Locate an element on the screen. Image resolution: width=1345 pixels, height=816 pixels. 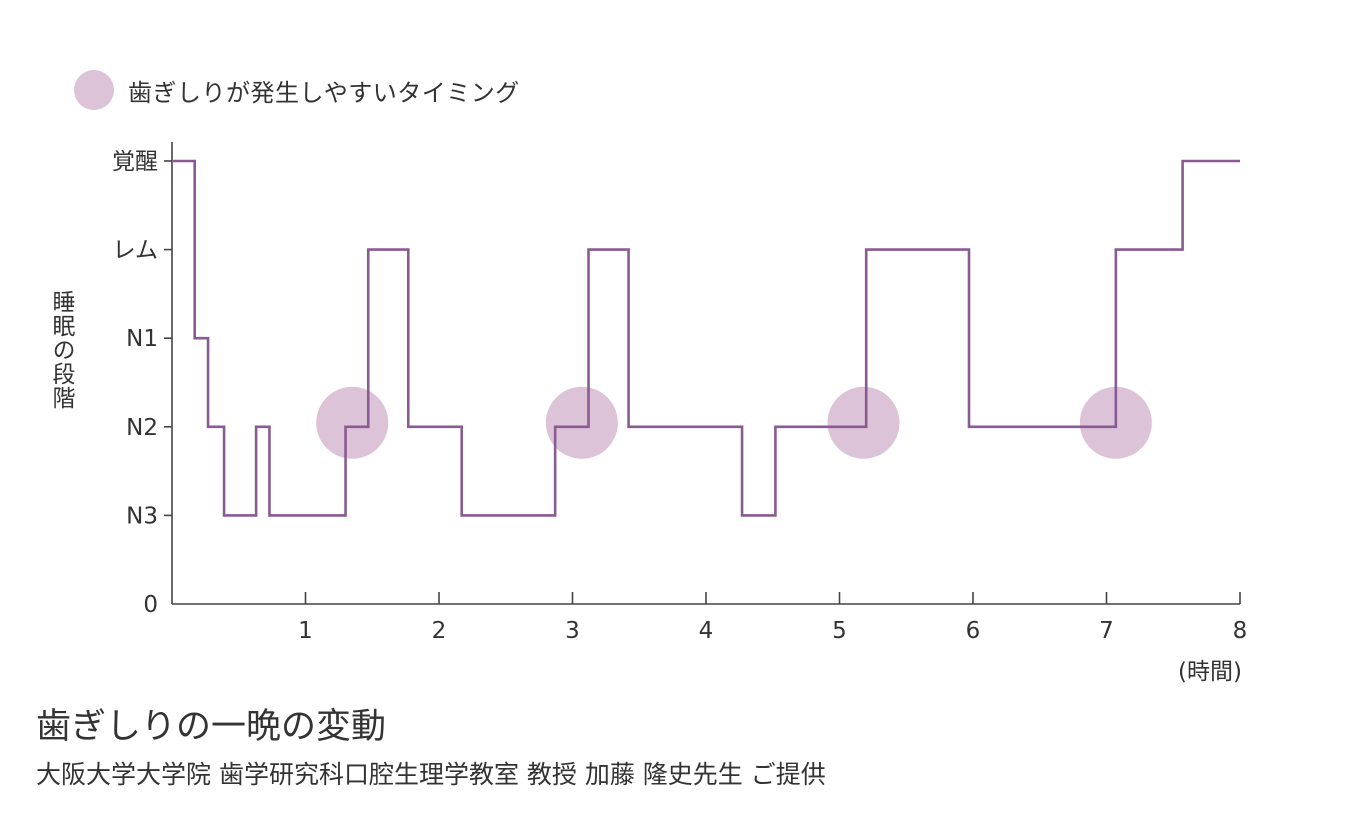
y-tick-label: N3 is located at coordinates (142, 516).